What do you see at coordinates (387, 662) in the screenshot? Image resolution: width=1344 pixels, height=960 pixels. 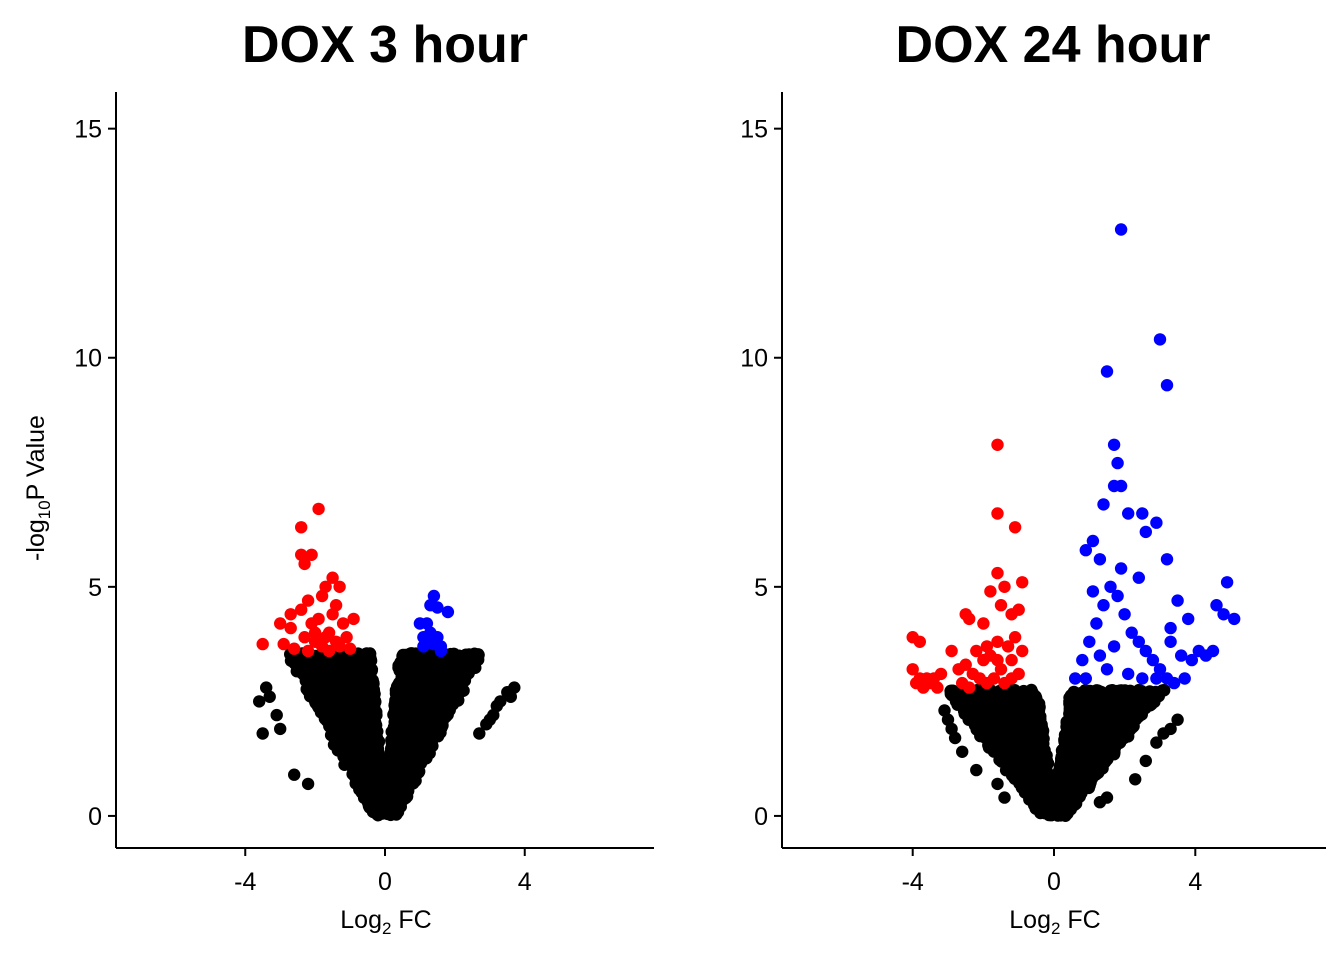 I see `data-points` at bounding box center [387, 662].